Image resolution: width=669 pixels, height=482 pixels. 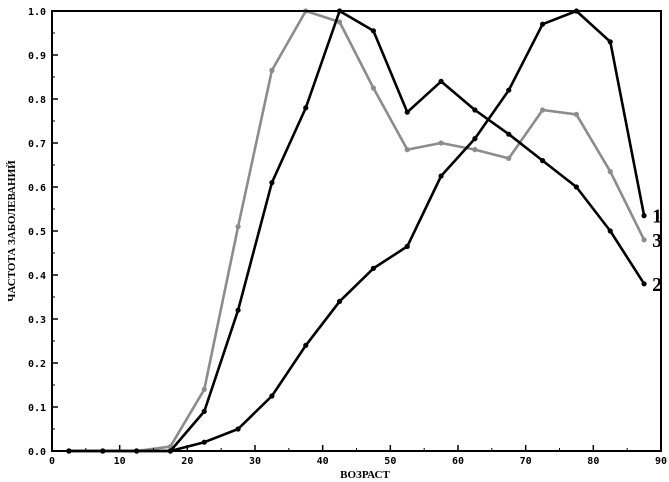 I want to click on x-tick-label: 30, so click(x=255, y=461).